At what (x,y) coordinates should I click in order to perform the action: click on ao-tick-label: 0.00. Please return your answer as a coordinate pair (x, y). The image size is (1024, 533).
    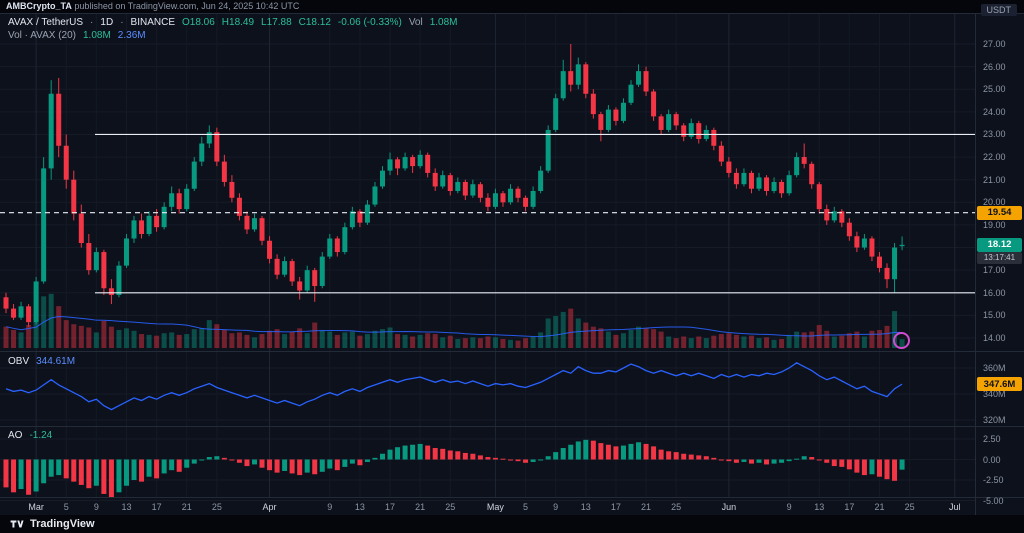
    Looking at the image, I should click on (992, 459).